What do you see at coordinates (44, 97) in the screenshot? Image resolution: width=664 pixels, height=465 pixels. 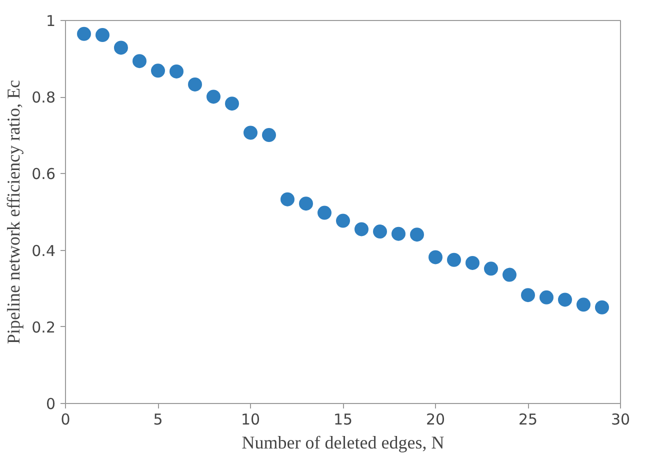 I see `y-tick-label: 0.8` at bounding box center [44, 97].